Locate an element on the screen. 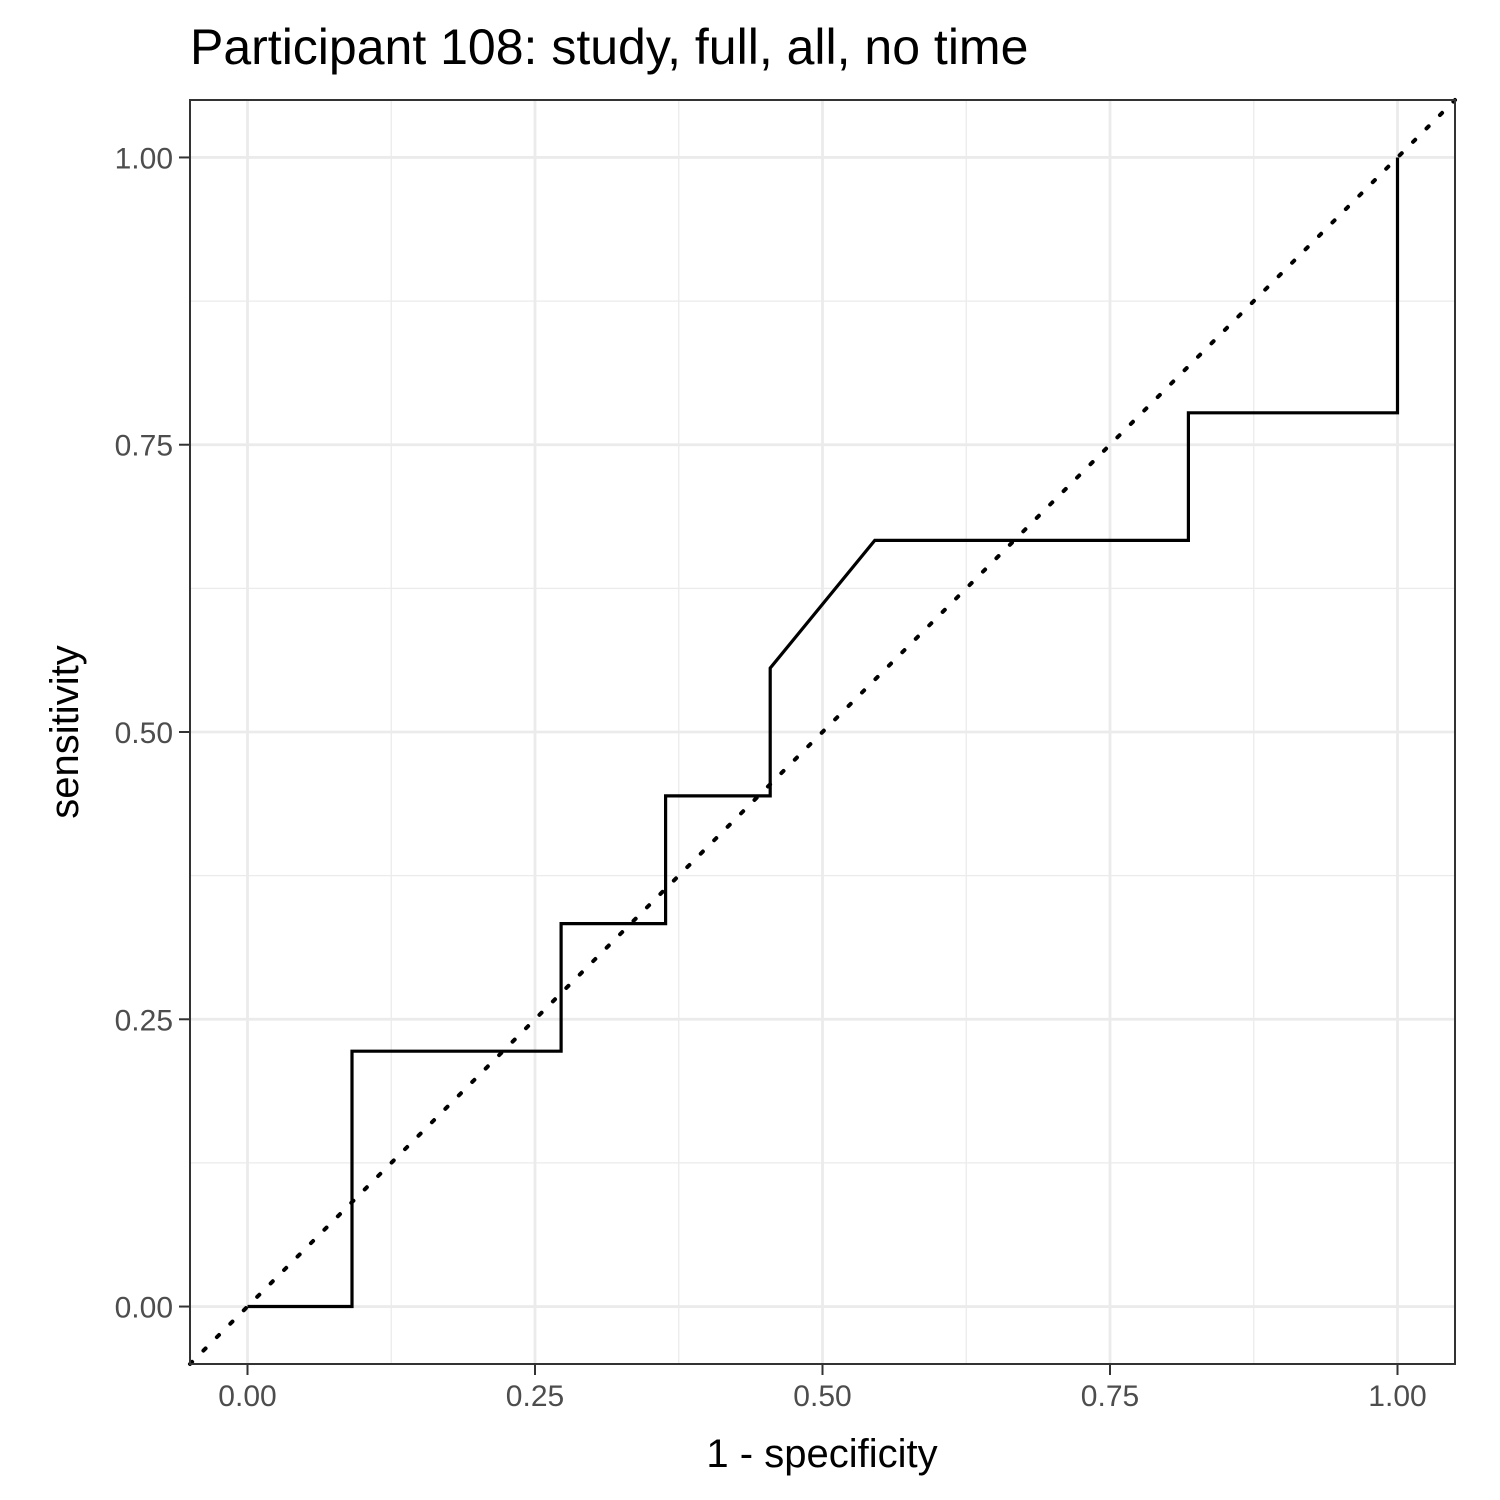 The width and height of the screenshot is (1500, 1500). x-tick-label-1: 0.25 is located at coordinates (535, 1396).